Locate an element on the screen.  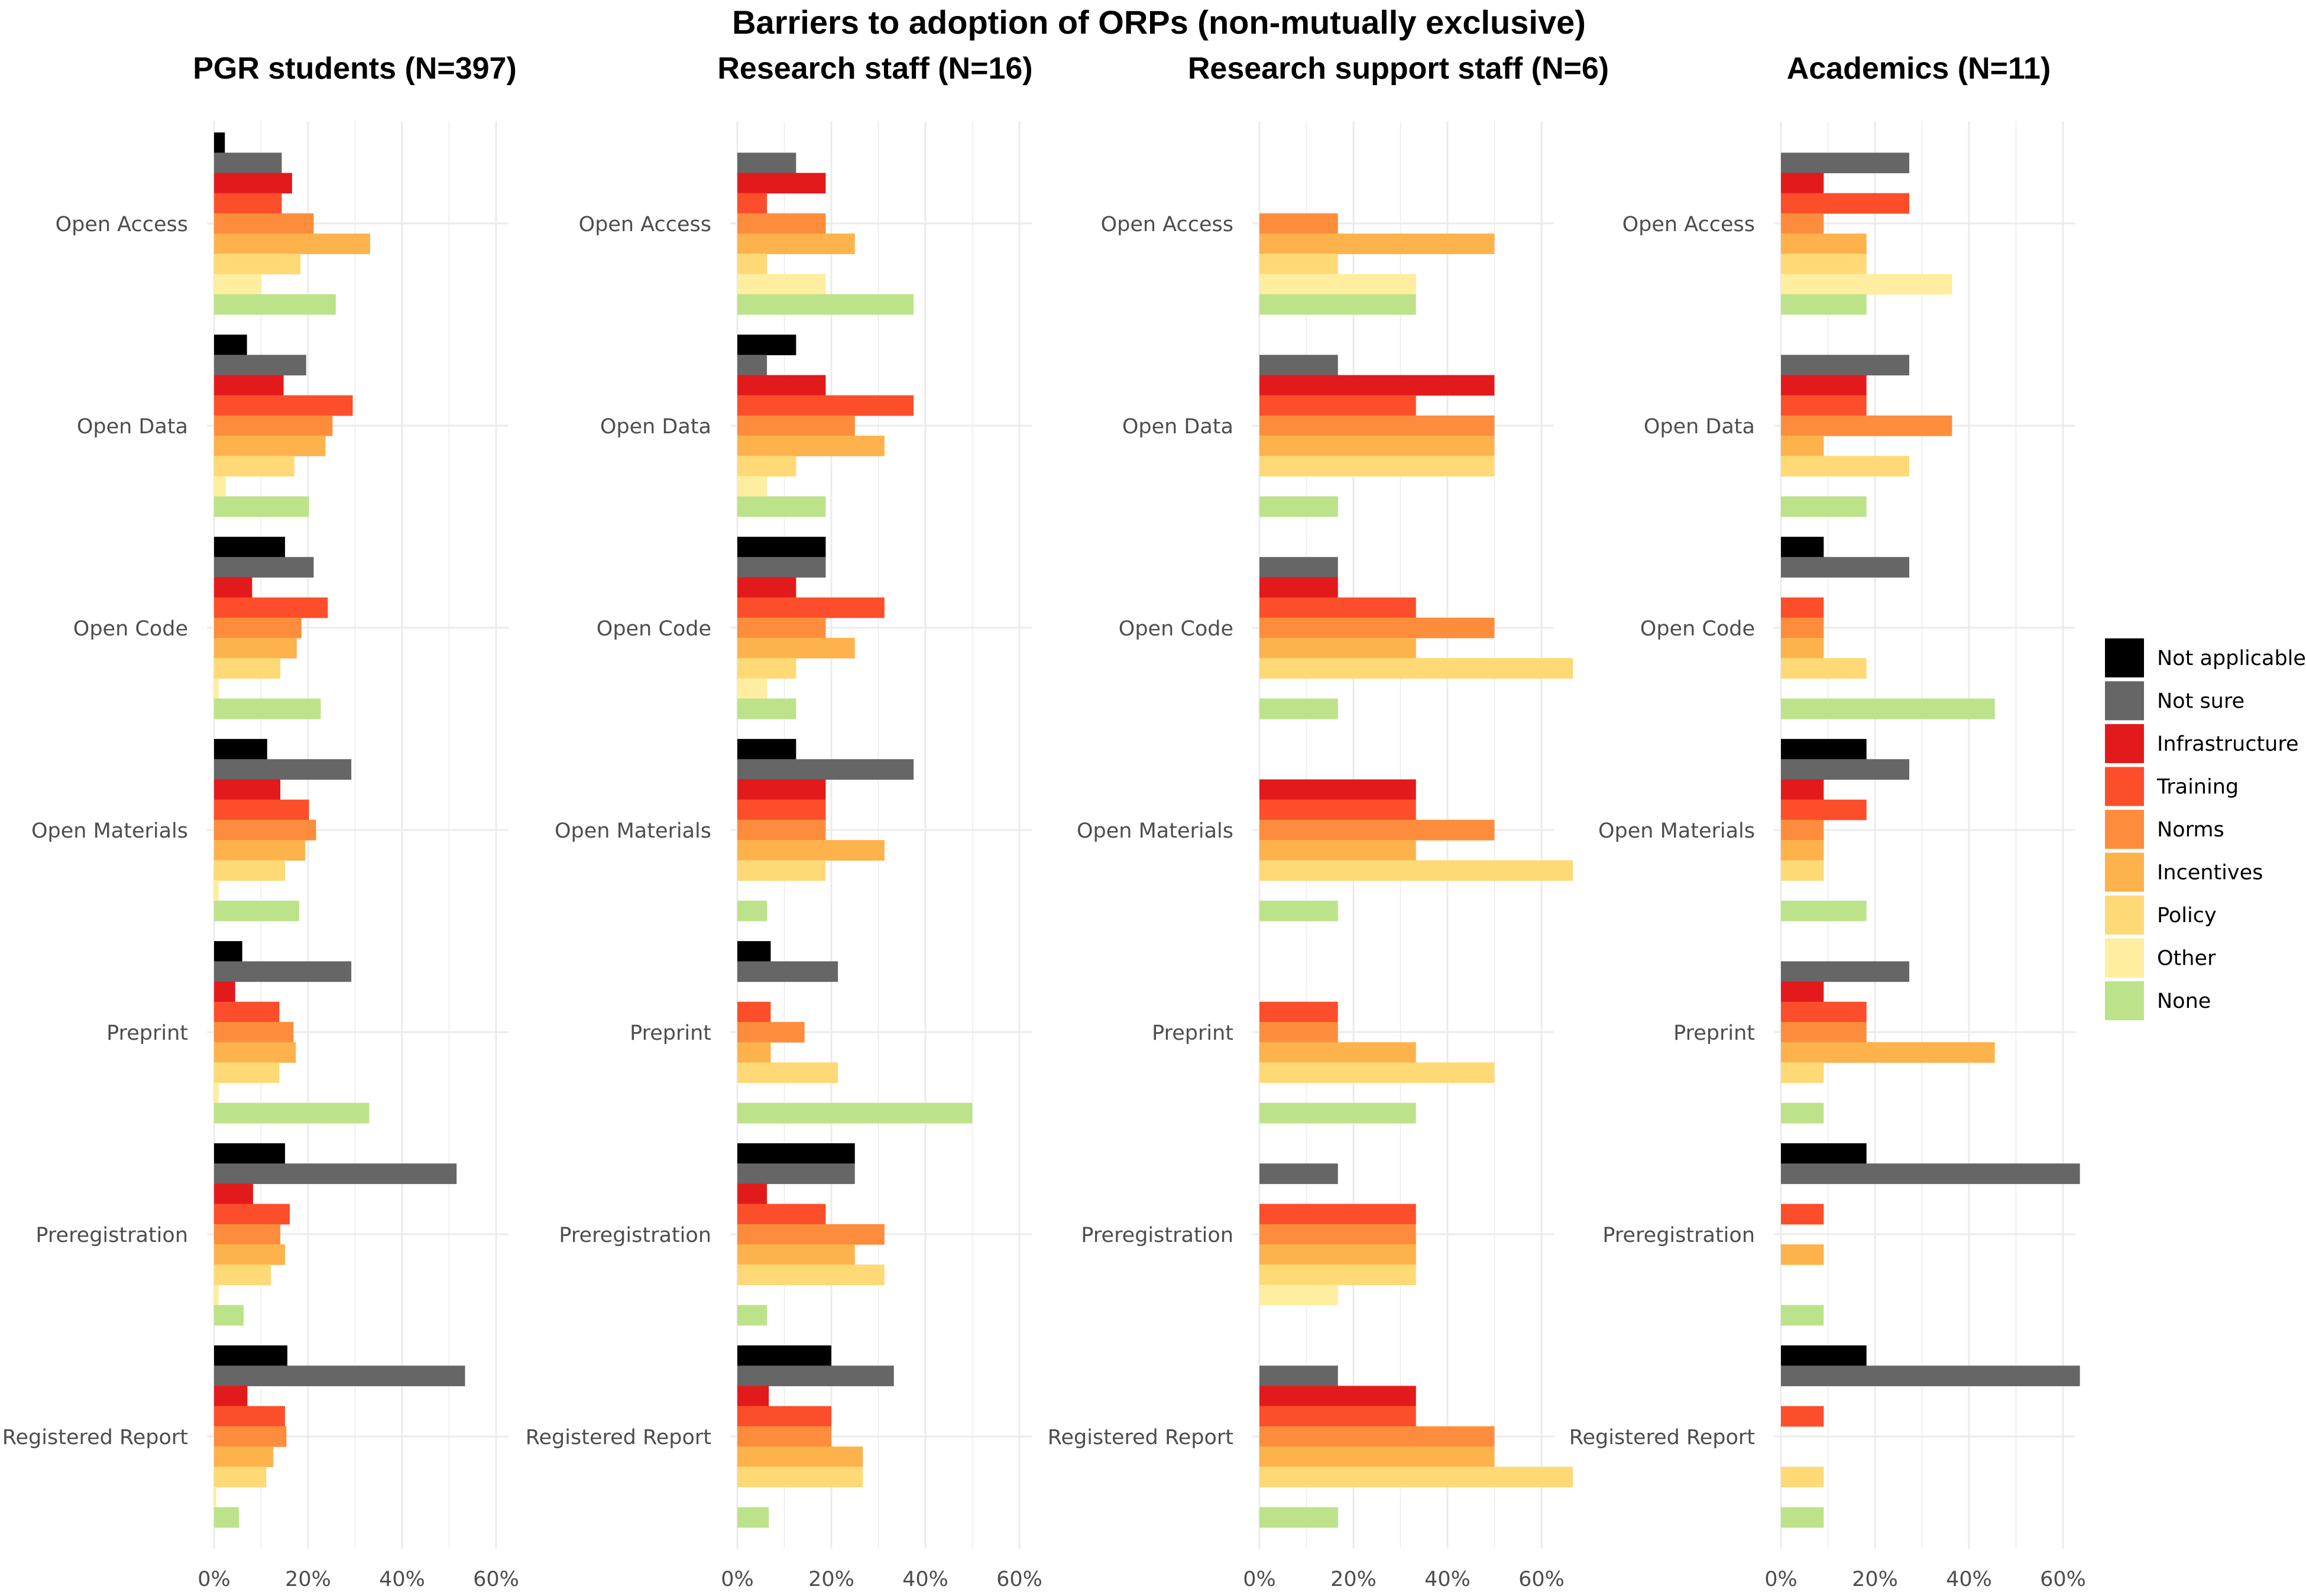
legend-item-infrastructure: Infrastructure is located at coordinates (2202, 743).